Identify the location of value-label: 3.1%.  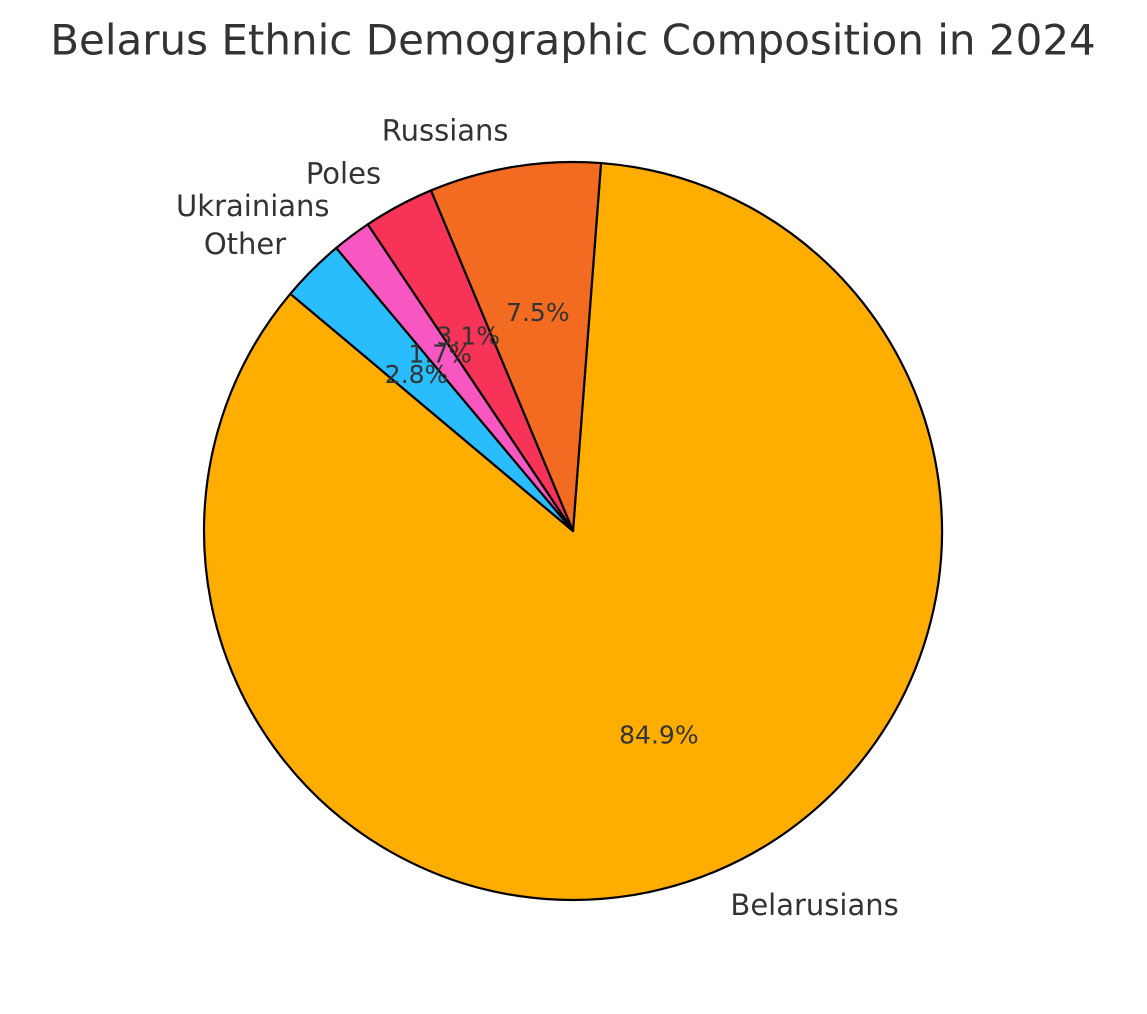
(469, 335).